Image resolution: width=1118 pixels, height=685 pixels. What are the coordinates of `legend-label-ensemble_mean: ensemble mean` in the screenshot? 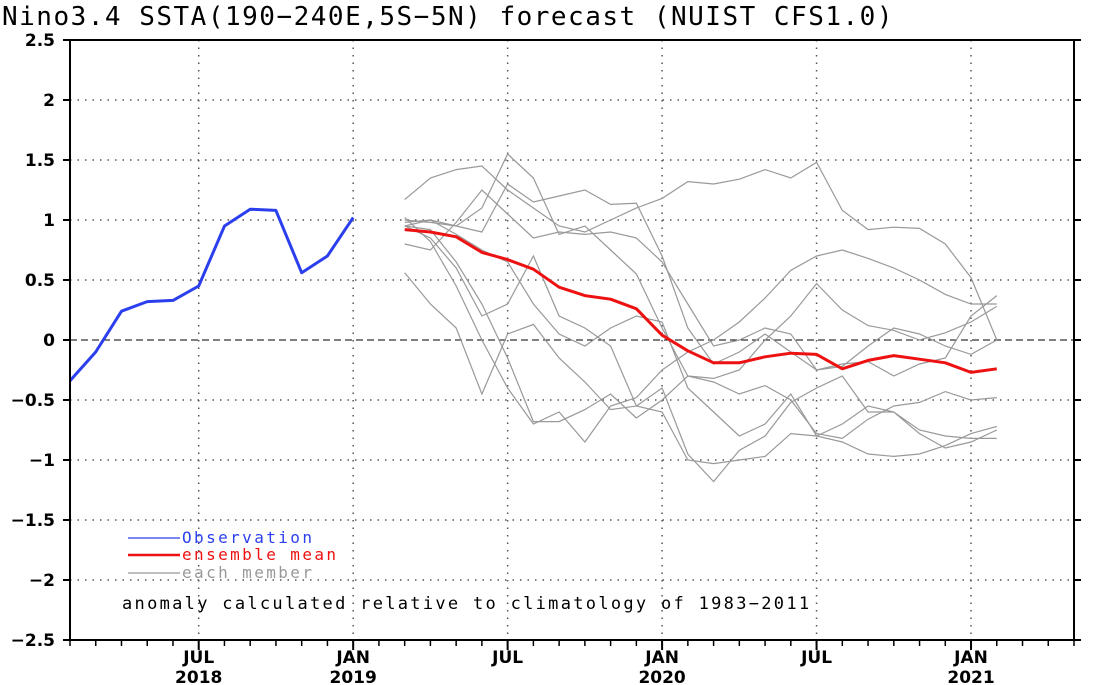 It's located at (260, 554).